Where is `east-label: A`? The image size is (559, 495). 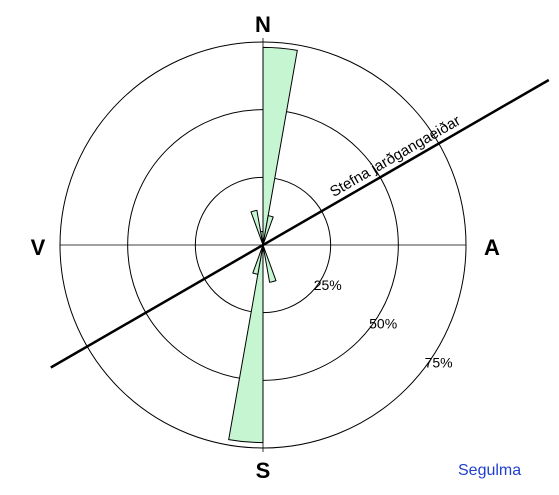
east-label: A is located at coordinates (492, 247).